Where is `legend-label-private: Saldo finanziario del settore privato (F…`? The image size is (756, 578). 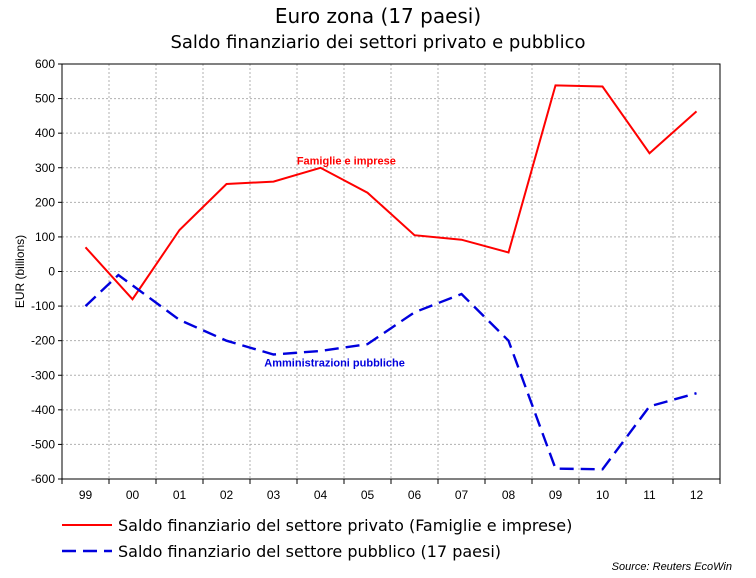
legend-label-private: Saldo finanziario del settore privato (F… is located at coordinates (345, 525).